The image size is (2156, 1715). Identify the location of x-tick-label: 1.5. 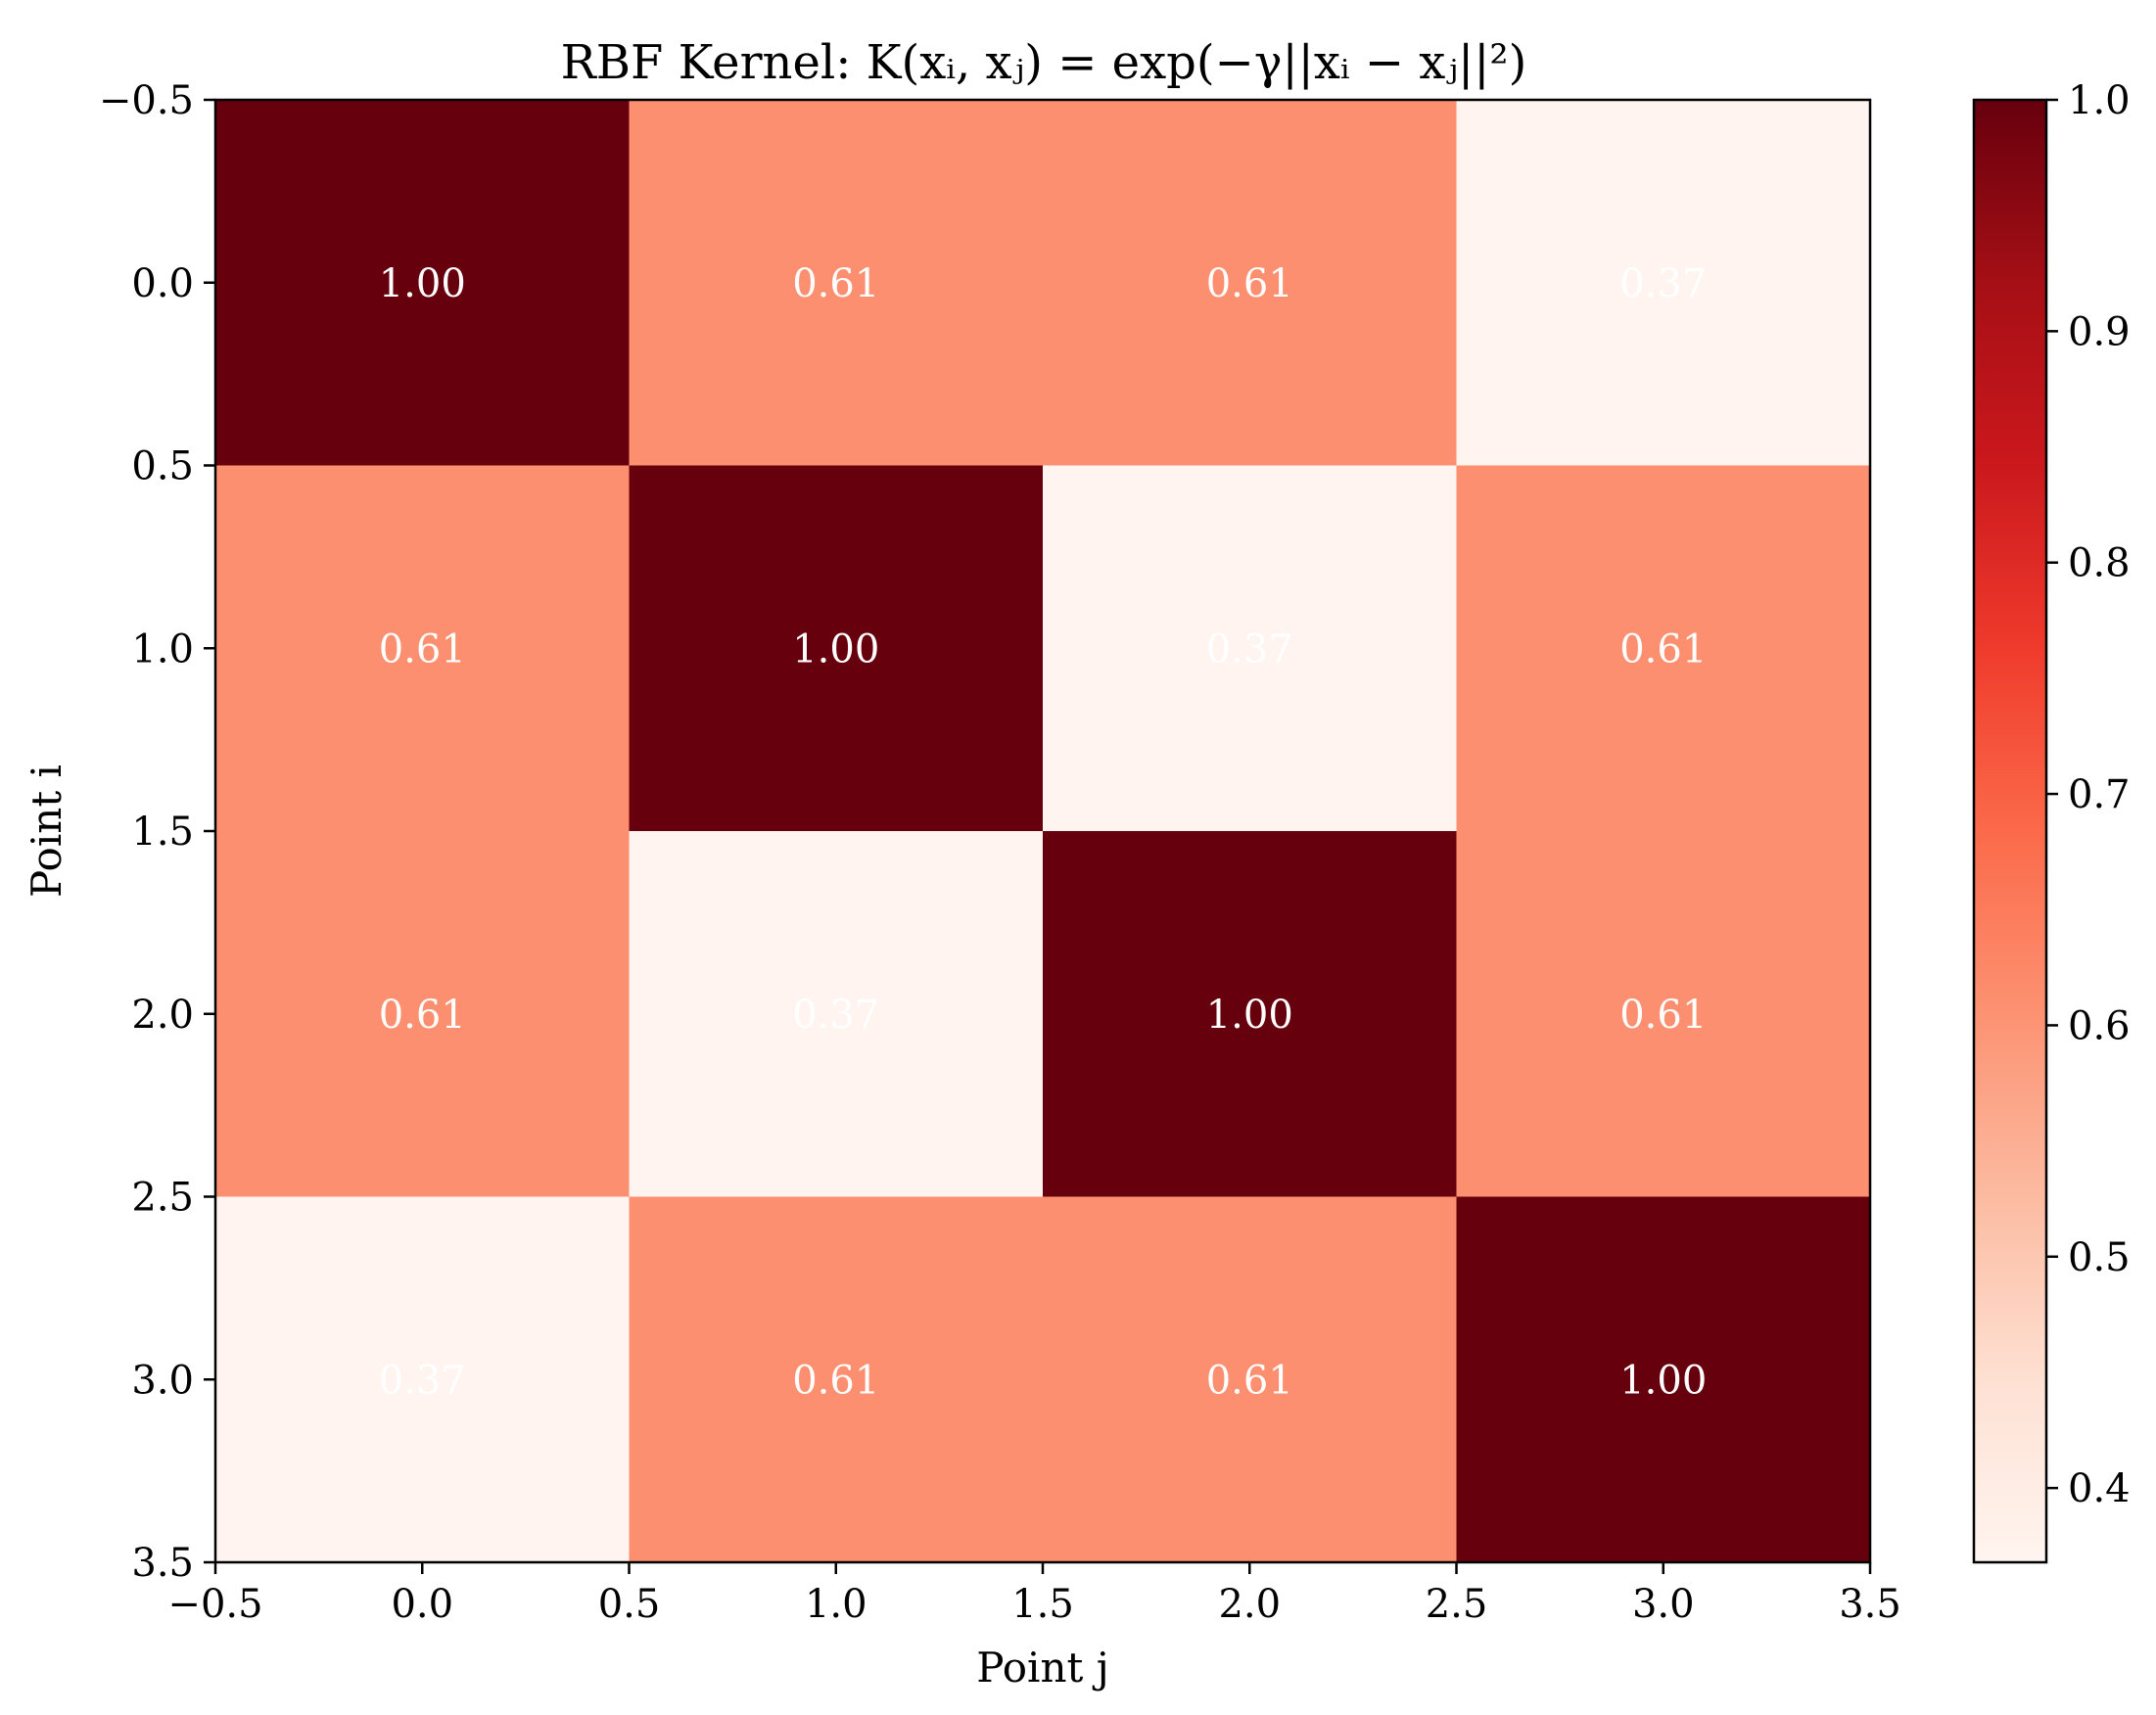
(1043, 1604).